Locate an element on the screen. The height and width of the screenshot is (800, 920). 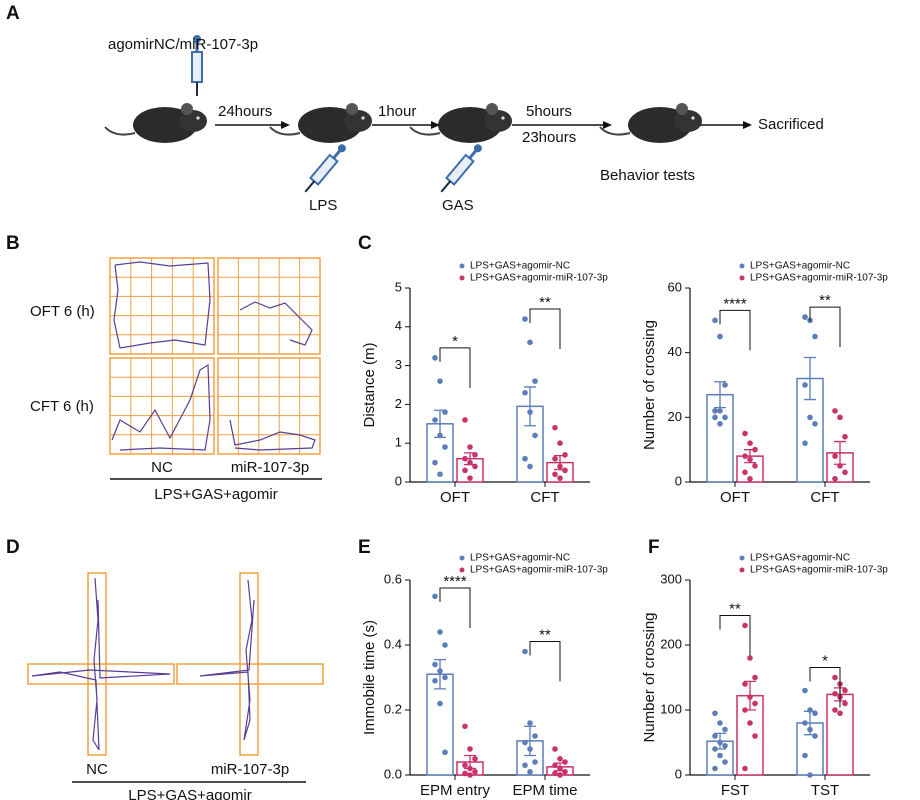
label: OFT 6 (h) is located at coordinates (62, 311).